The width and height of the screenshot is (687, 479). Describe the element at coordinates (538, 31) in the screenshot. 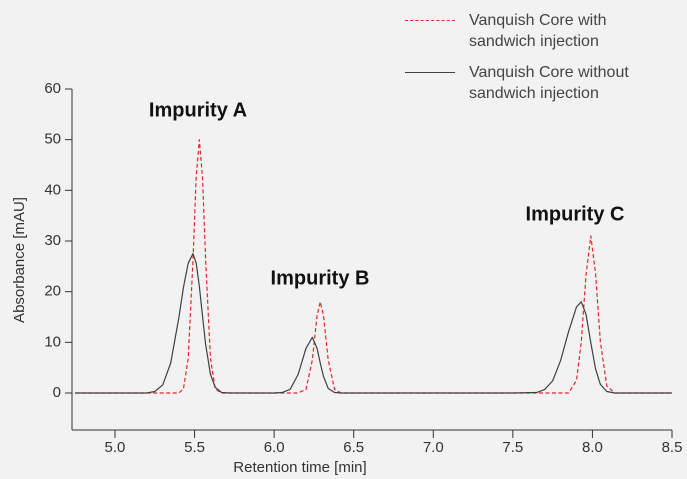

I see `legend-label: Vanquish Core with sandwich injection` at that location.